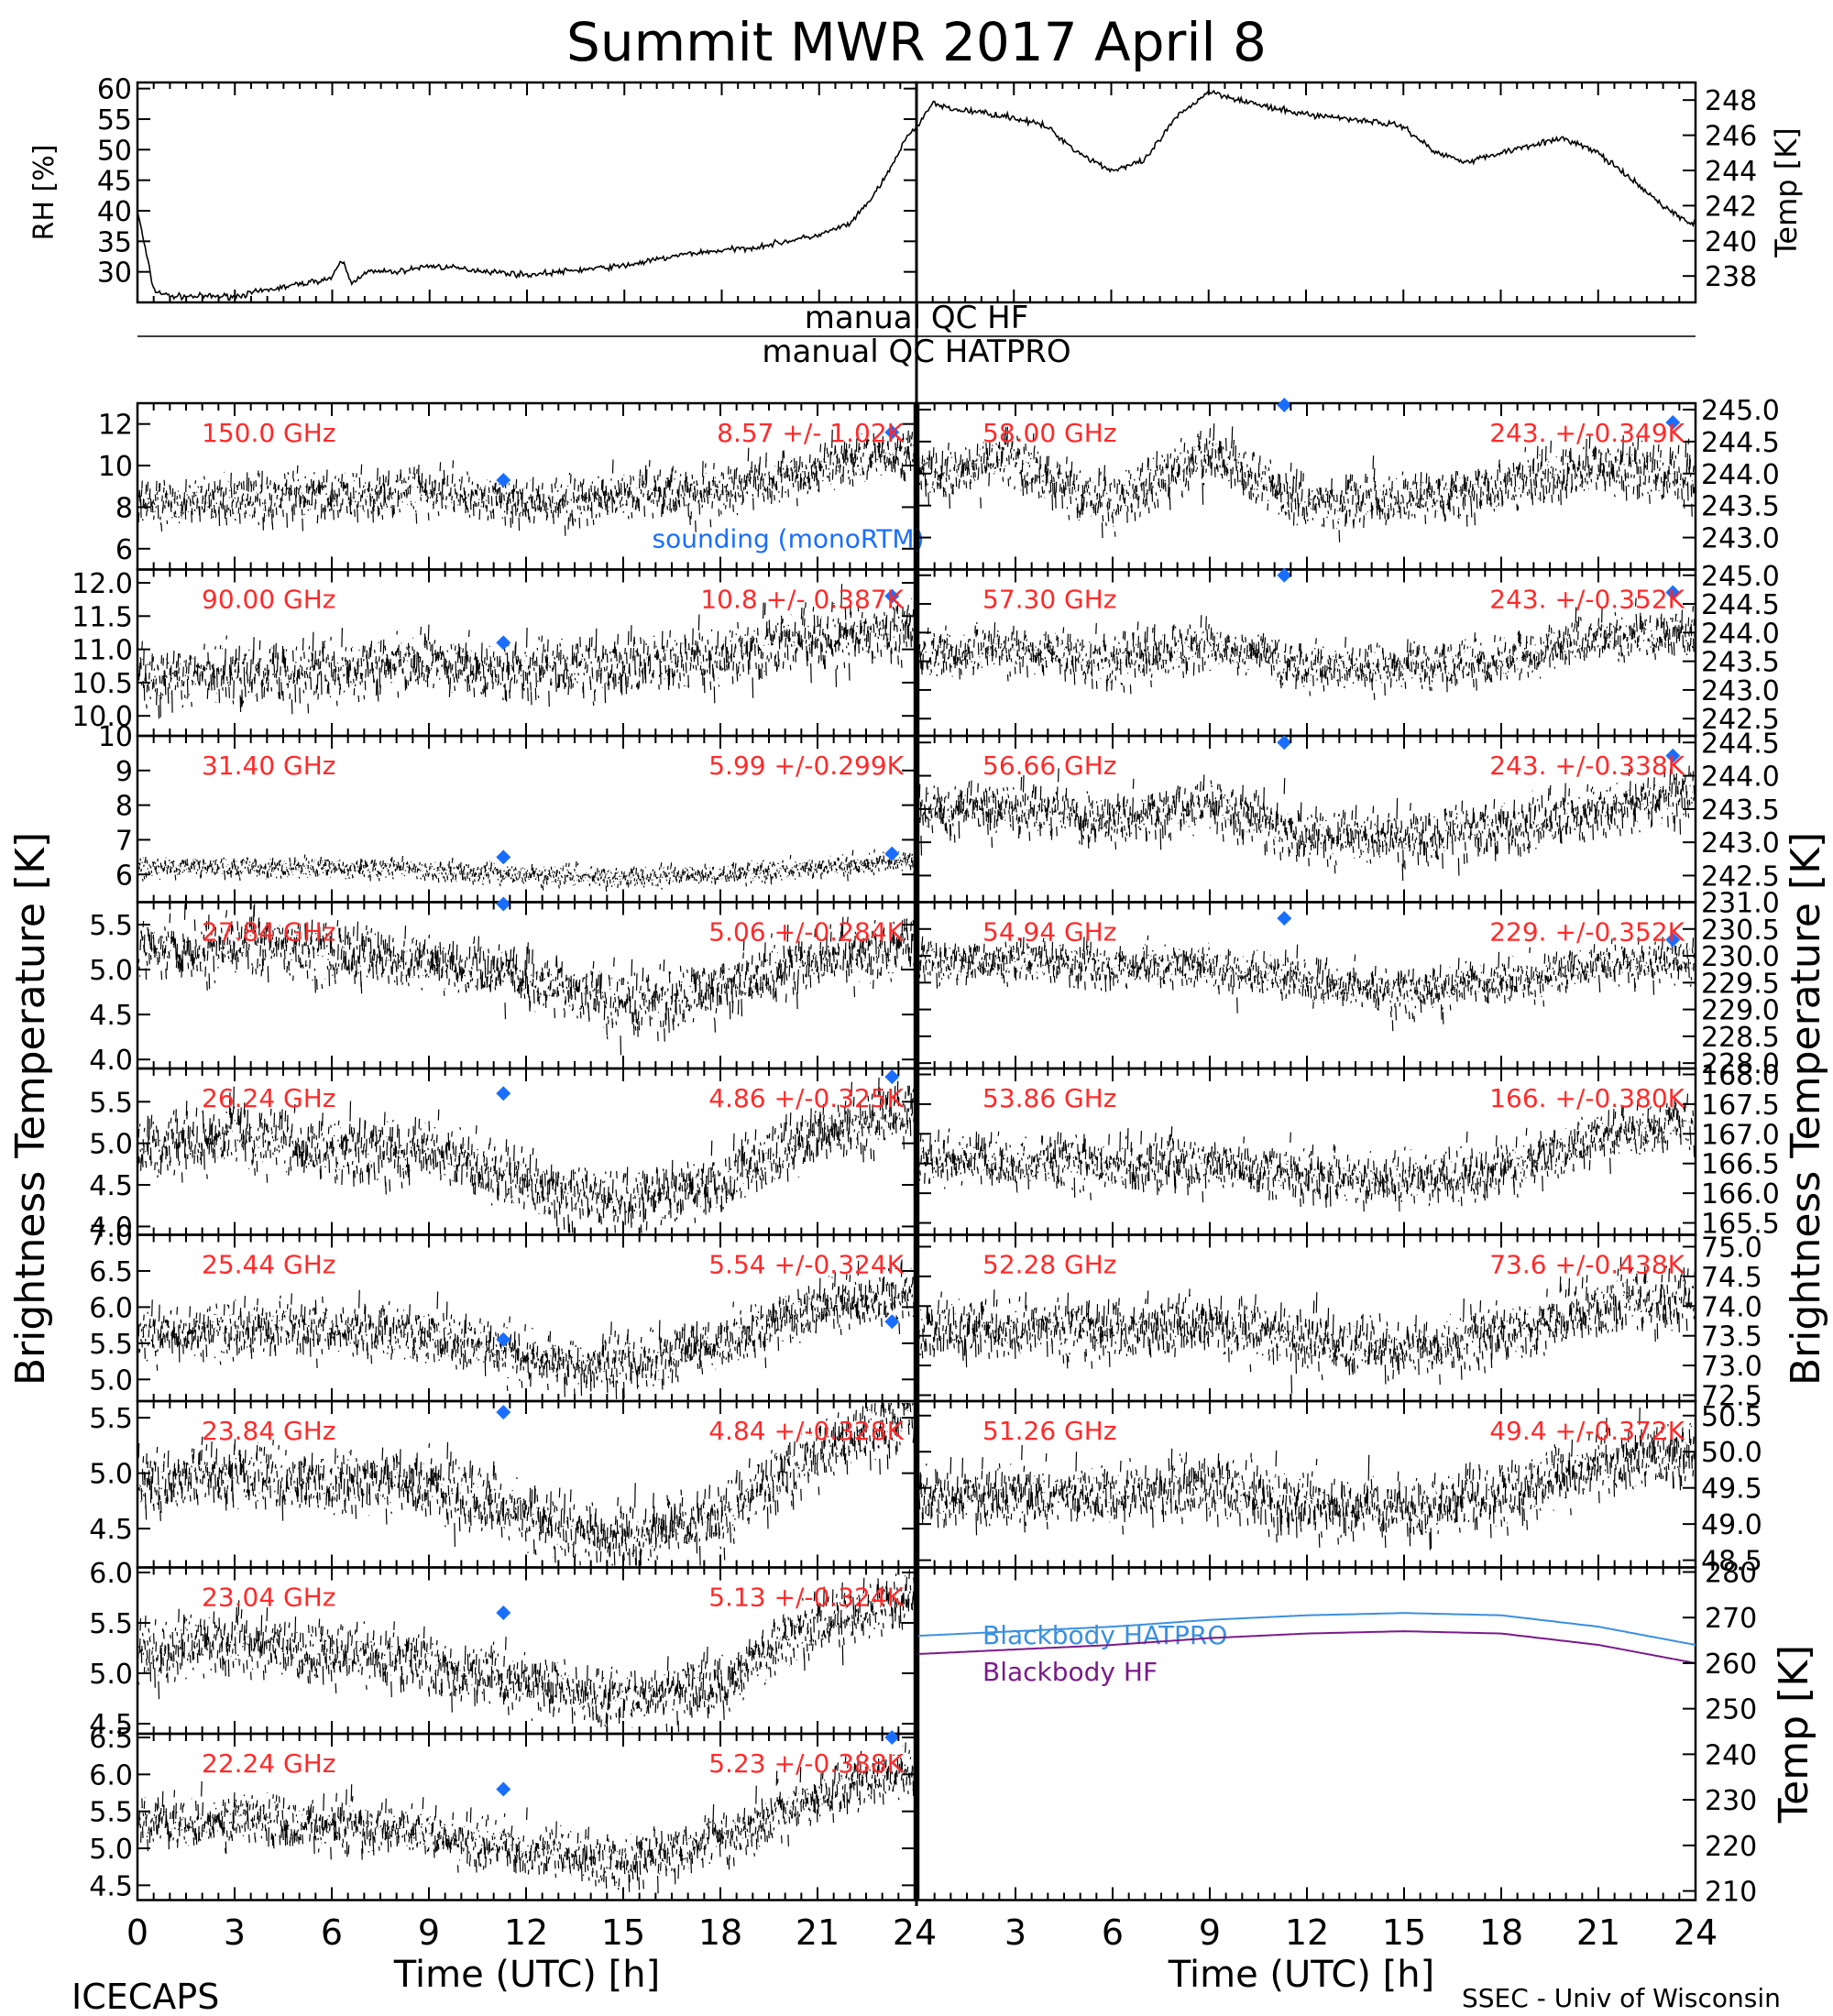  Describe the element at coordinates (1740, 539) in the screenshot. I see `y-tick-label: 243.0` at that location.